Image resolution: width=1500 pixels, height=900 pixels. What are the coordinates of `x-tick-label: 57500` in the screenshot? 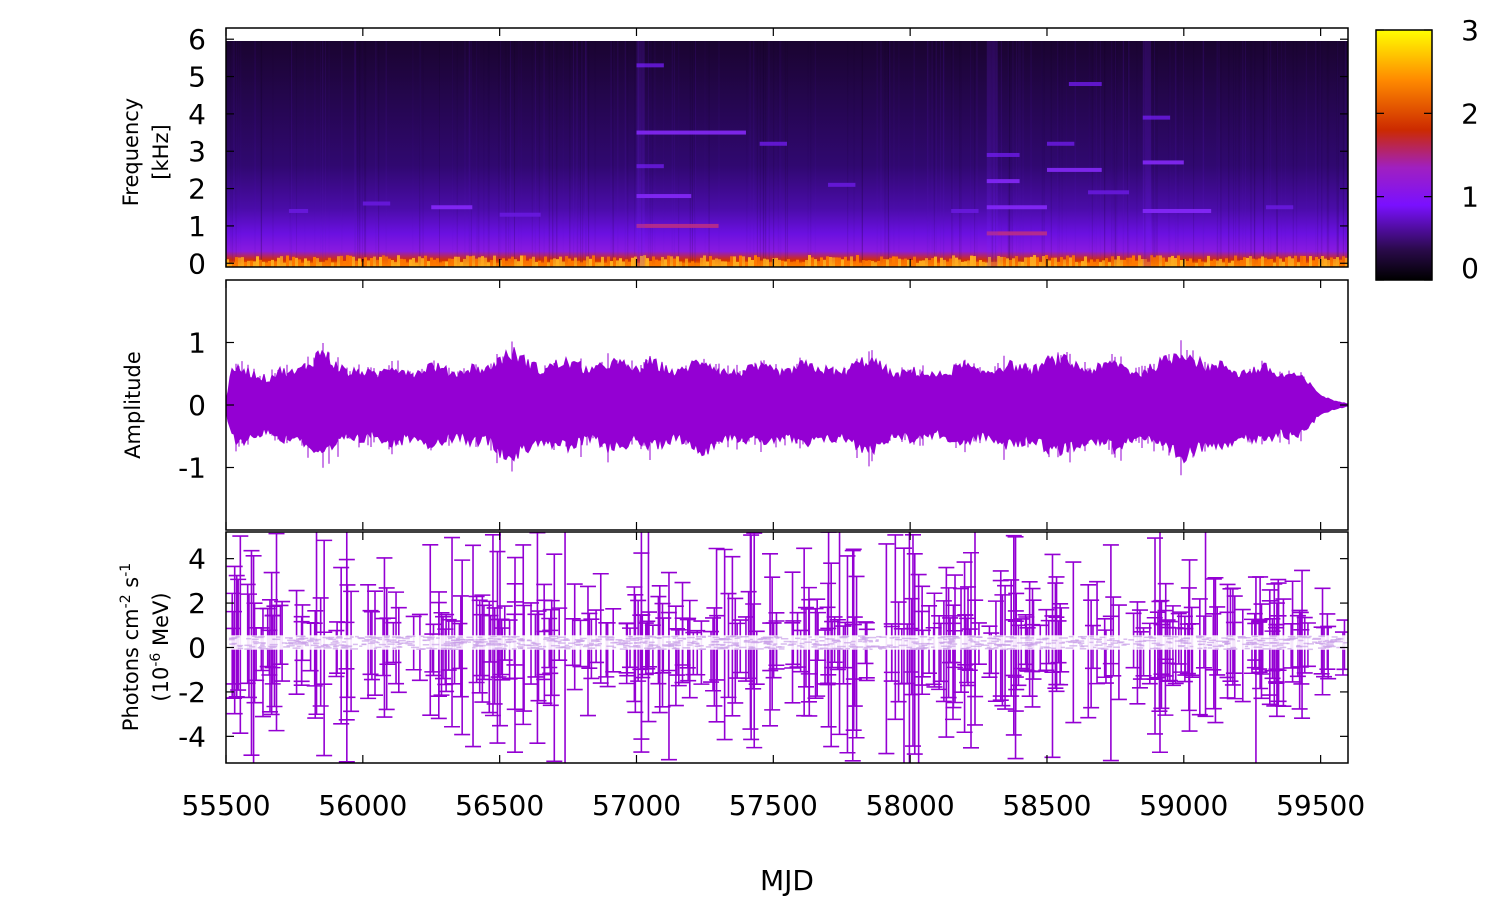 It's located at (773, 805).